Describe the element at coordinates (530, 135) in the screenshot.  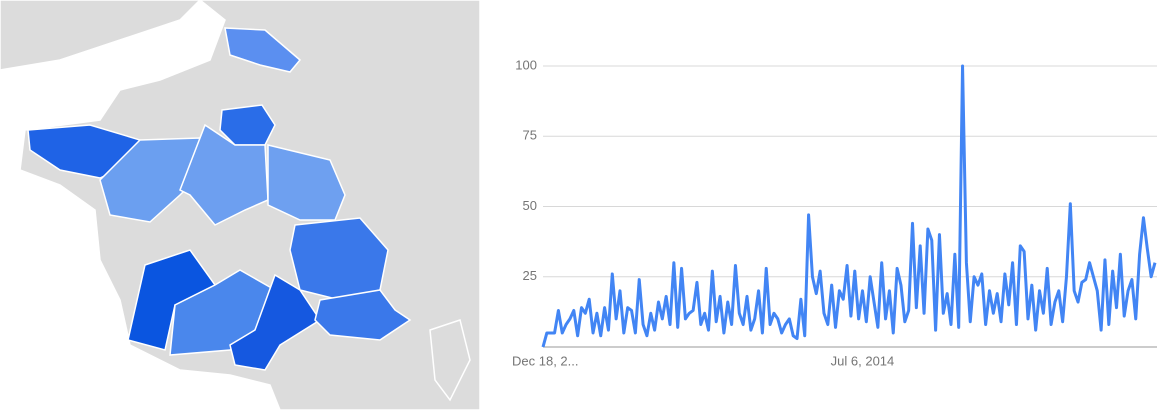
I see `y-tick-label: 75` at that location.